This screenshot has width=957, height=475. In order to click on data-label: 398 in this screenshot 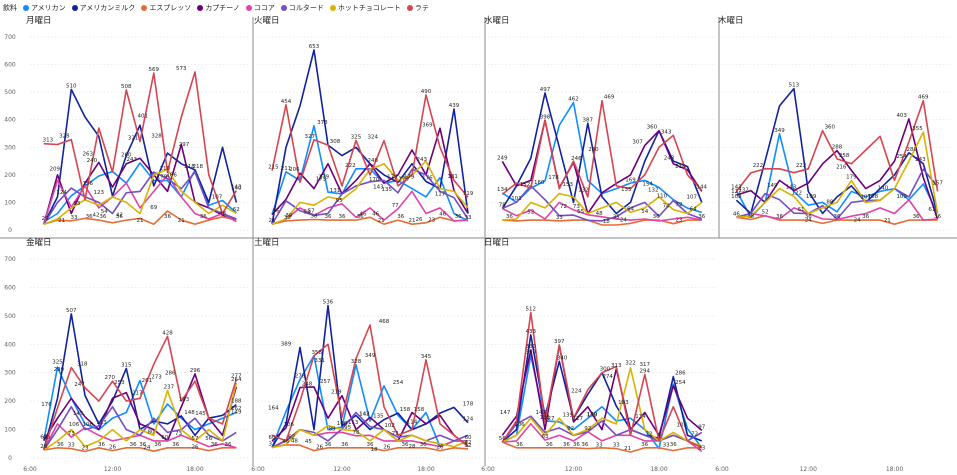, I will do `click(545, 117)`.